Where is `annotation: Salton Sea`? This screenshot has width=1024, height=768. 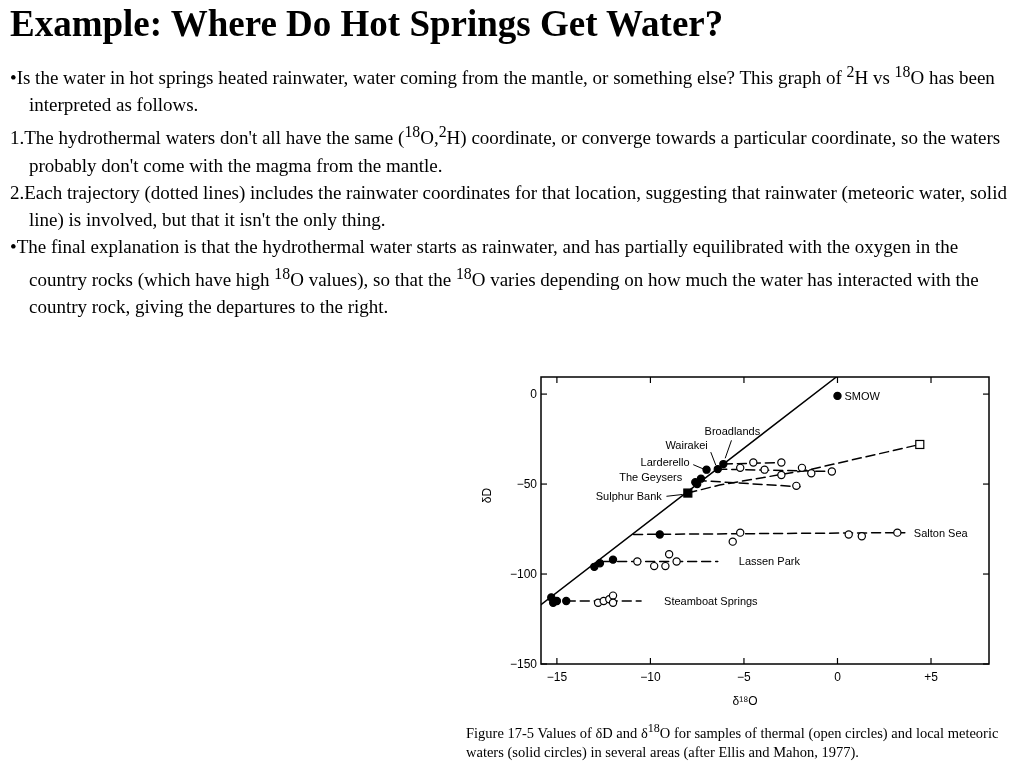
annotation: Salton Sea is located at coordinates (941, 532).